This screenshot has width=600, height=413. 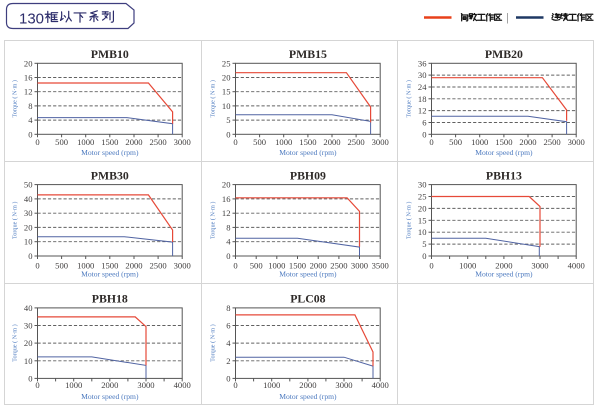 What do you see at coordinates (31, 19) in the screenshot?
I see `svg-text: 130` at bounding box center [31, 19].